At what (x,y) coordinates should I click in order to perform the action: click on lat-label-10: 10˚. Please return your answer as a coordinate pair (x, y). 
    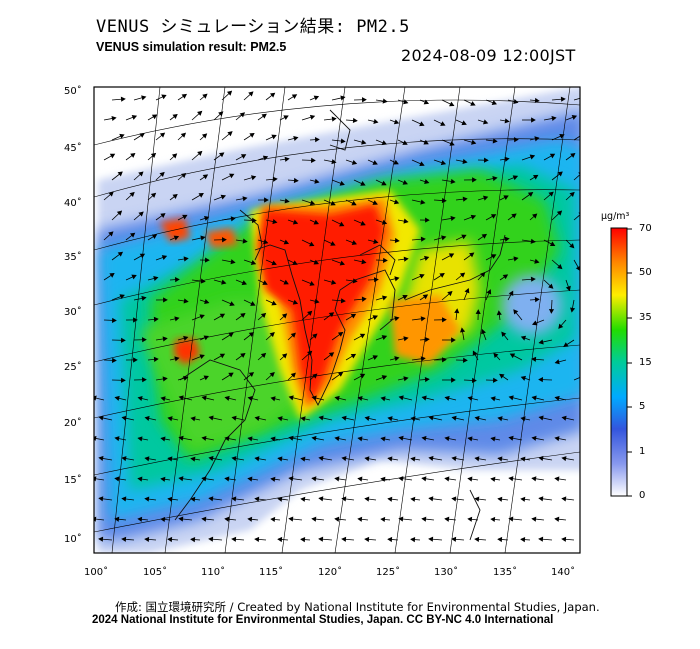
    Looking at the image, I should click on (73, 539).